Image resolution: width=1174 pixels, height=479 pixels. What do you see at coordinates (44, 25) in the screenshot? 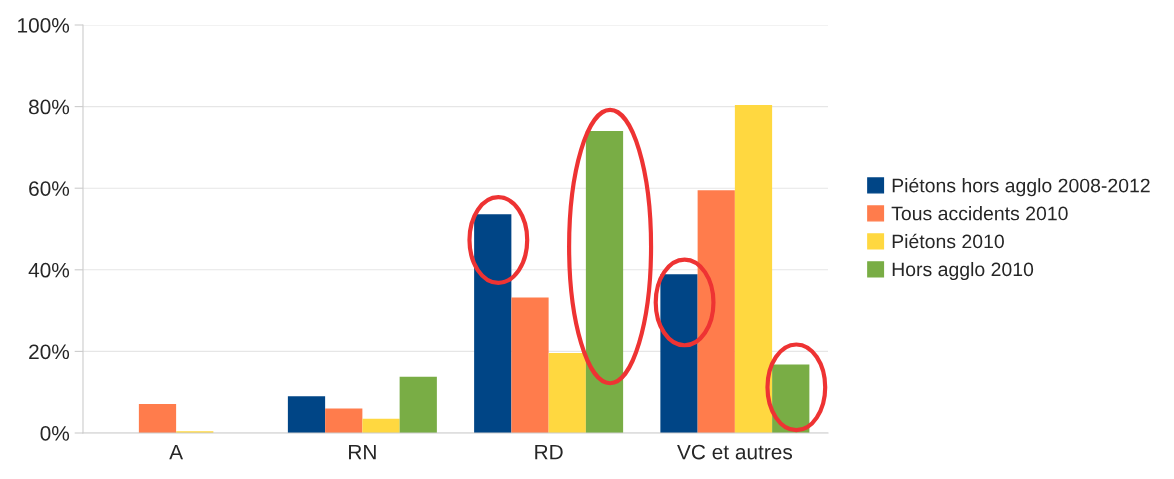
I see `y-tick-label: 100%` at bounding box center [44, 25].